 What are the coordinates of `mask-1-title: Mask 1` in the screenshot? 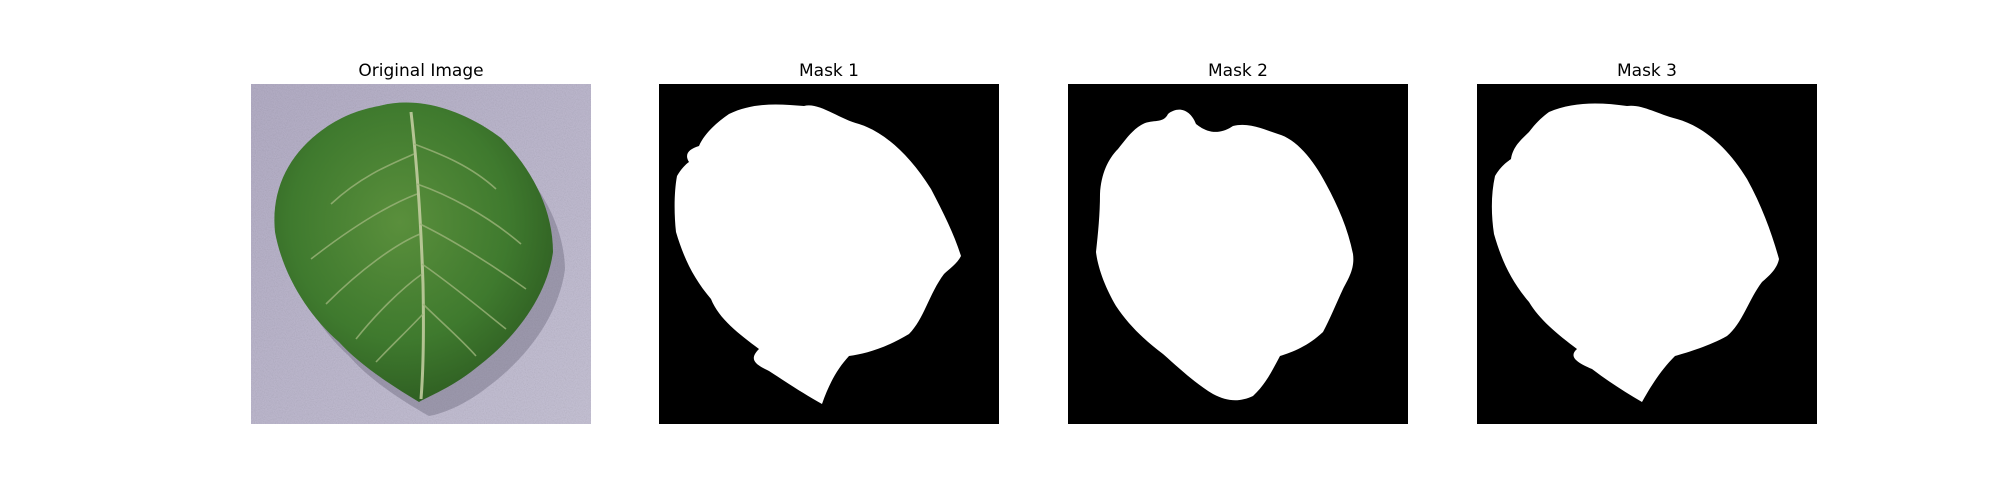 It's located at (828, 71).